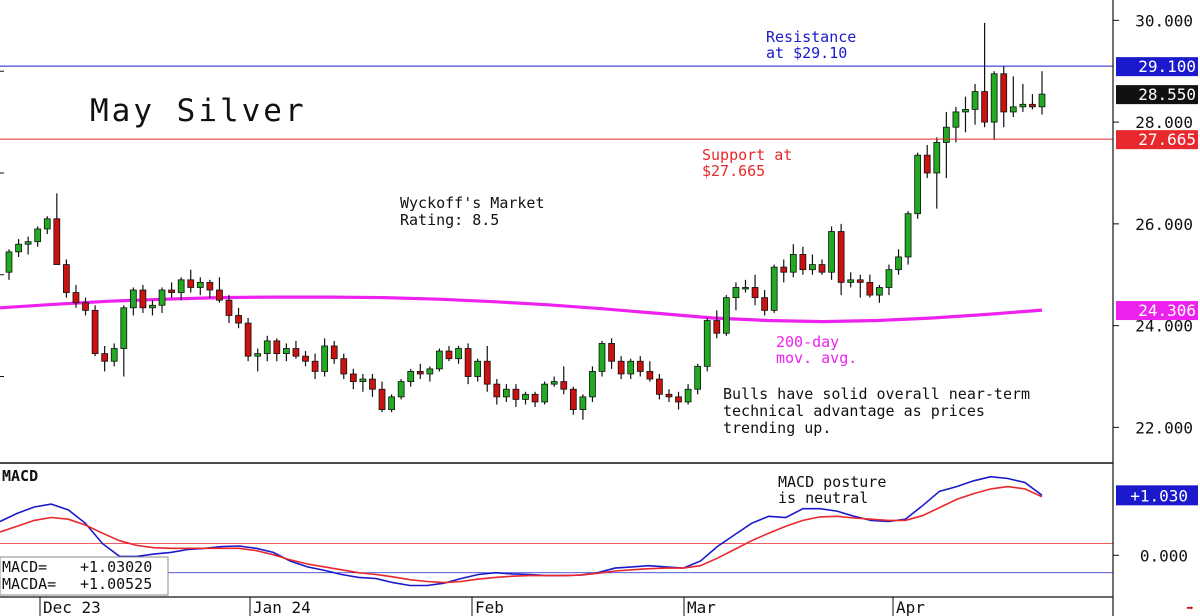 The width and height of the screenshot is (1200, 616). I want to click on macd-readout-box: MACD= +1.03020 MACDA= +1.00525, so click(84, 576).